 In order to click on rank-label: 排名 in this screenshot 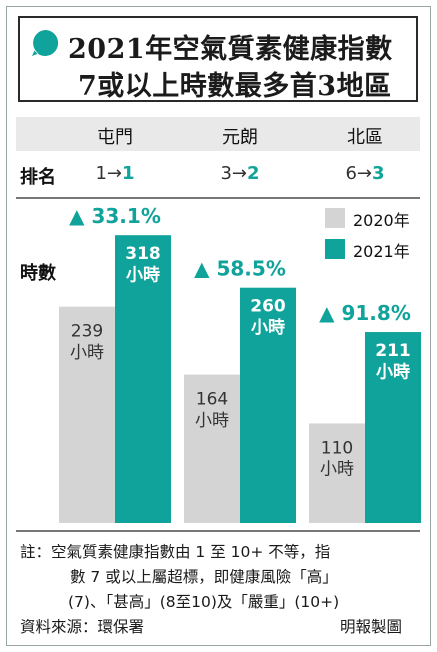, I will do `click(38, 177)`.